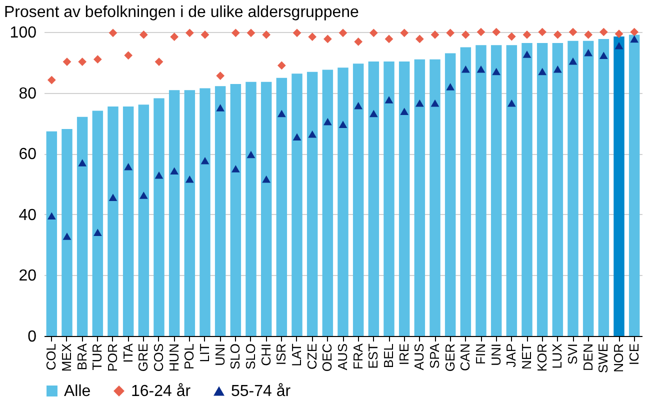  What do you see at coordinates (112, 358) in the screenshot?
I see `x-tick-label: POR` at bounding box center [112, 358].